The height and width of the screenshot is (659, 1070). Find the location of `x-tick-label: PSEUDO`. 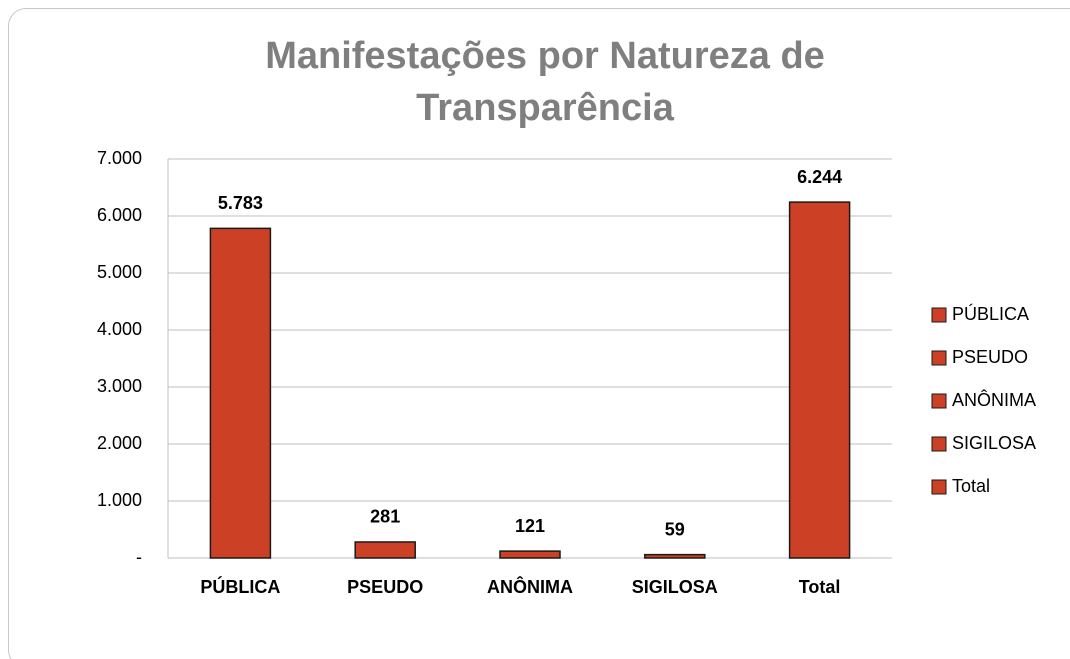

x-tick-label: PSEUDO is located at coordinates (385, 587).